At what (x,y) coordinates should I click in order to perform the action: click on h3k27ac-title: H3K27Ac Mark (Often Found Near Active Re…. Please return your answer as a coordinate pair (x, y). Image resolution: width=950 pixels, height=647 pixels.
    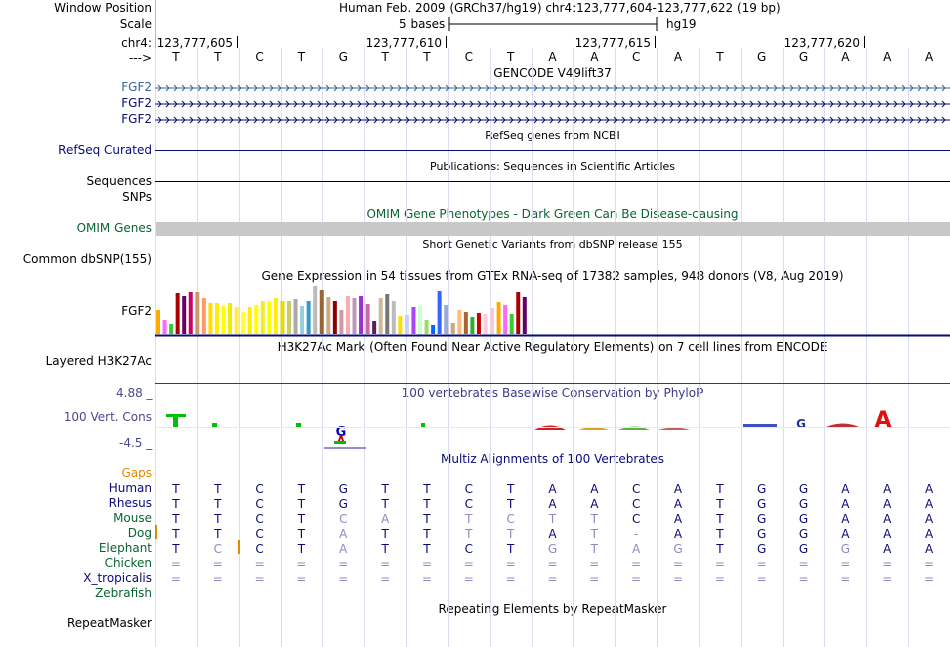
    Looking at the image, I should click on (552, 347).